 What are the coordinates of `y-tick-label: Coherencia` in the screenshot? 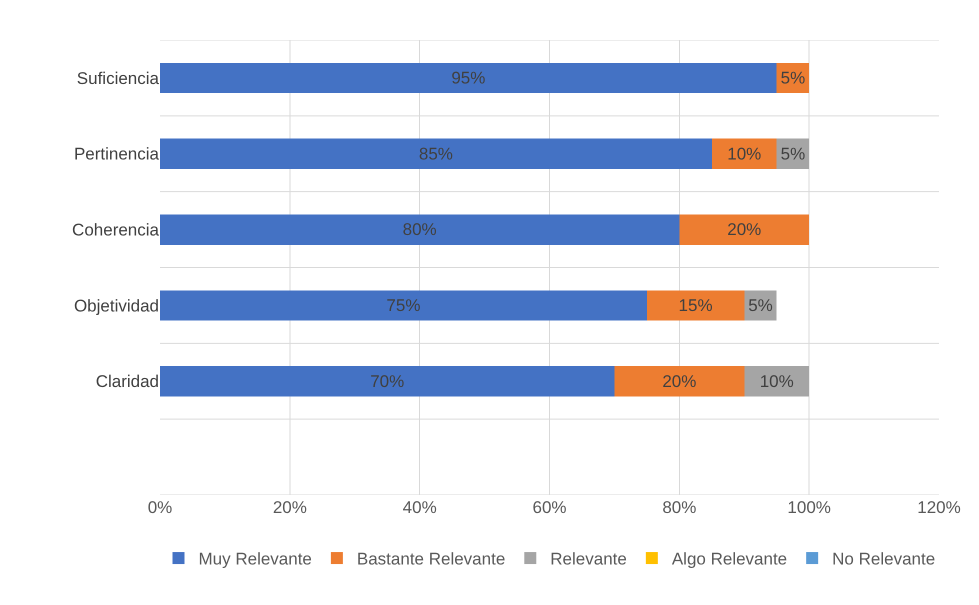 It's located at (116, 230).